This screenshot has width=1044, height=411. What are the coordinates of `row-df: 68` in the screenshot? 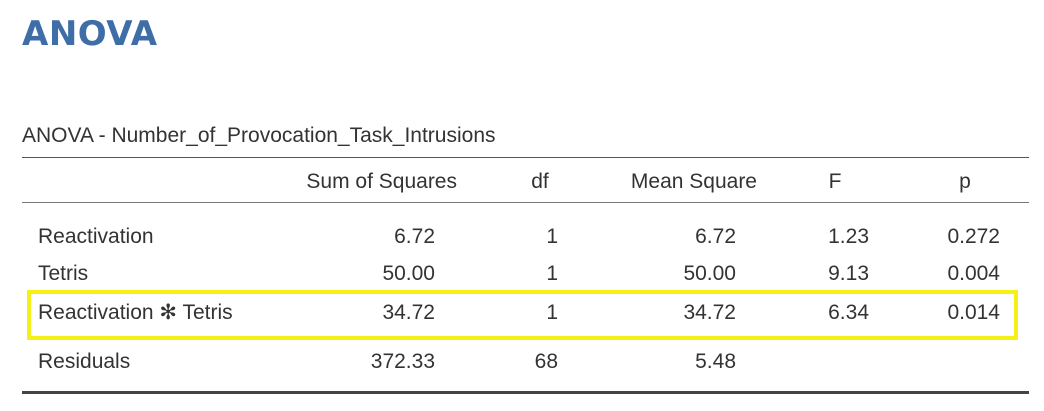 It's located at (546, 361).